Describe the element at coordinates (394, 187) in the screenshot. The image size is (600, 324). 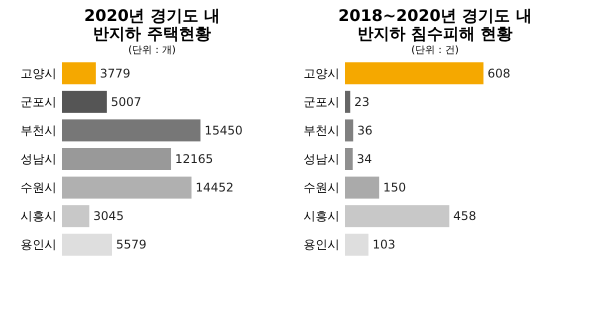
I see `data-label: 150` at that location.